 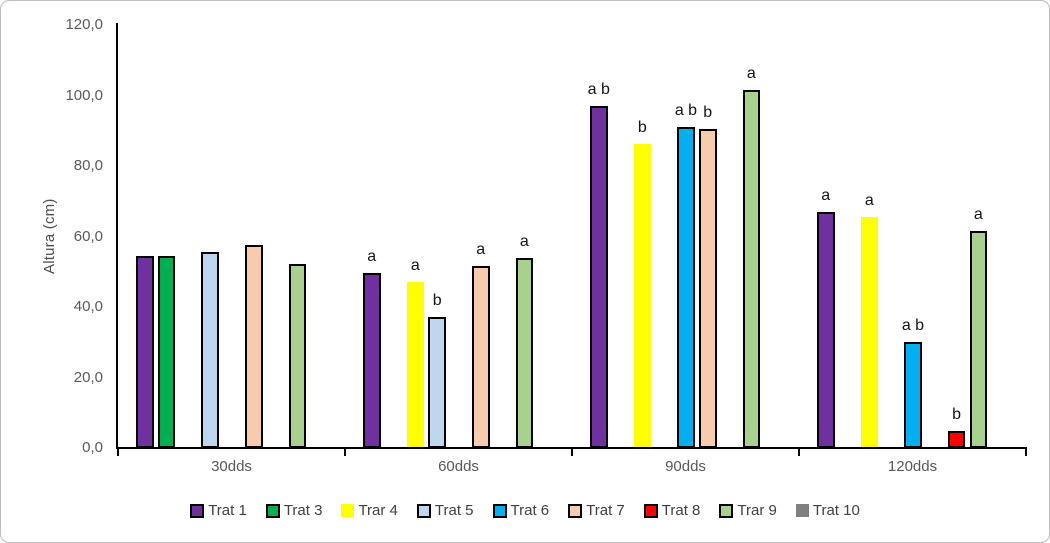 What do you see at coordinates (303, 510) in the screenshot?
I see `legend-label-trat-3: Trat 3` at bounding box center [303, 510].